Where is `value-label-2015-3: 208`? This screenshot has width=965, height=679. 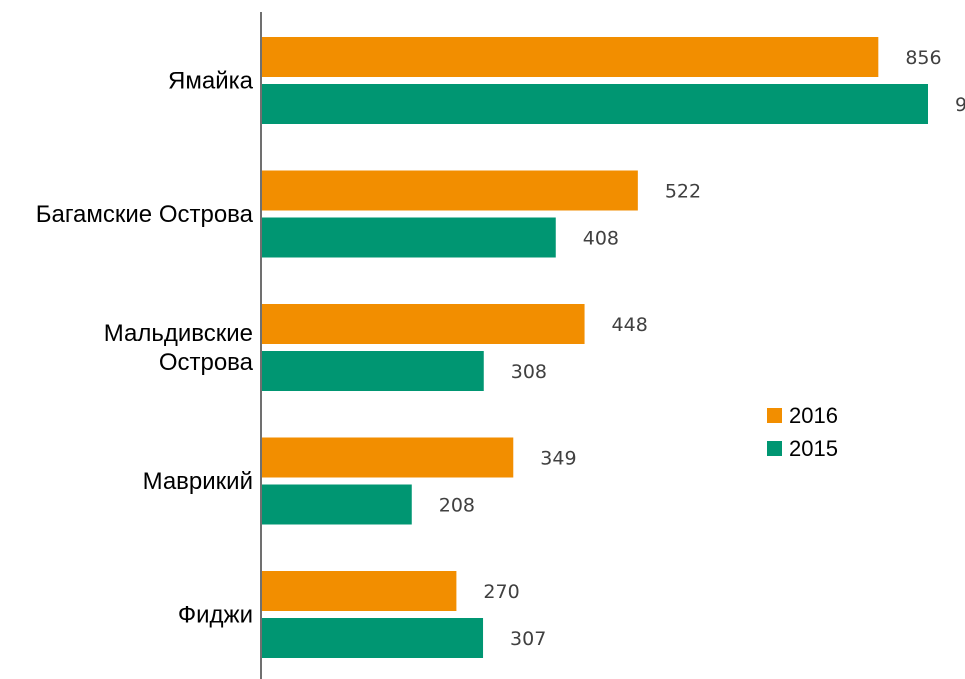 value-label-2015-3: 208 is located at coordinates (457, 506).